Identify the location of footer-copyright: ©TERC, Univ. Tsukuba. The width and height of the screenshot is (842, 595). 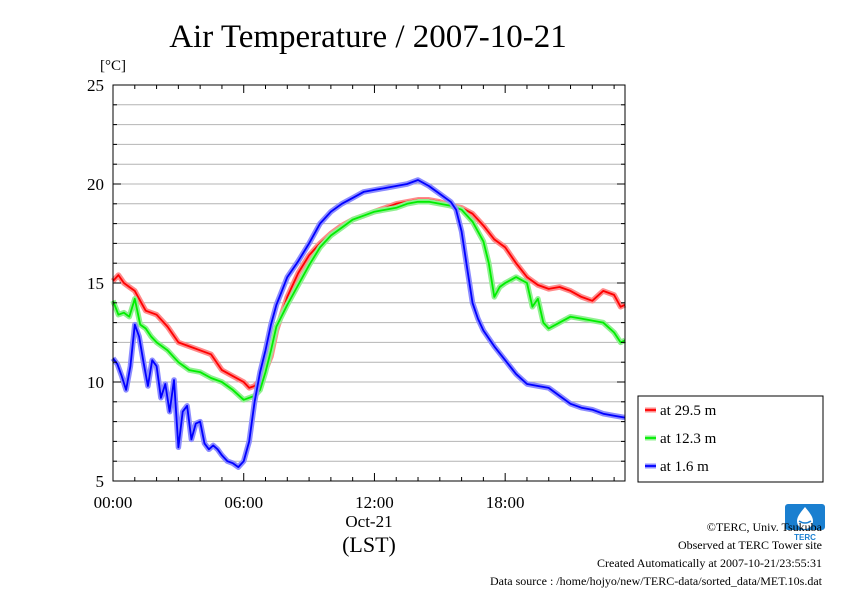
(764, 527).